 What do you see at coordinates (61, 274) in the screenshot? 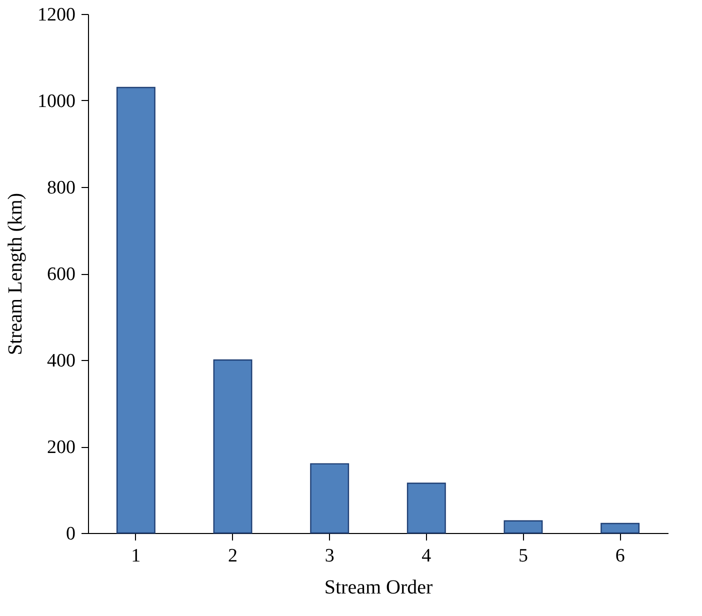
I see `y-tick-label: 600` at bounding box center [61, 274].